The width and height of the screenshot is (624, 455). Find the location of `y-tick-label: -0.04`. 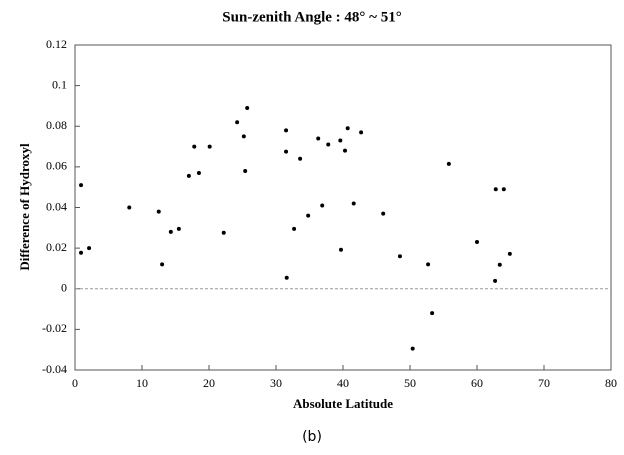

y-tick-label: -0.04 is located at coordinates (54, 369).